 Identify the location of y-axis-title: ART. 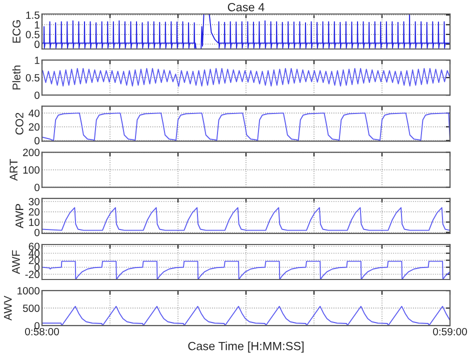
(14, 170).